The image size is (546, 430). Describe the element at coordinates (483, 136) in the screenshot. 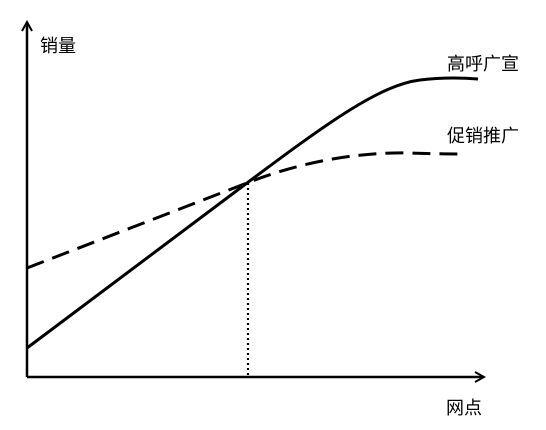

I see `dashed-curve-label: 促销推广` at that location.